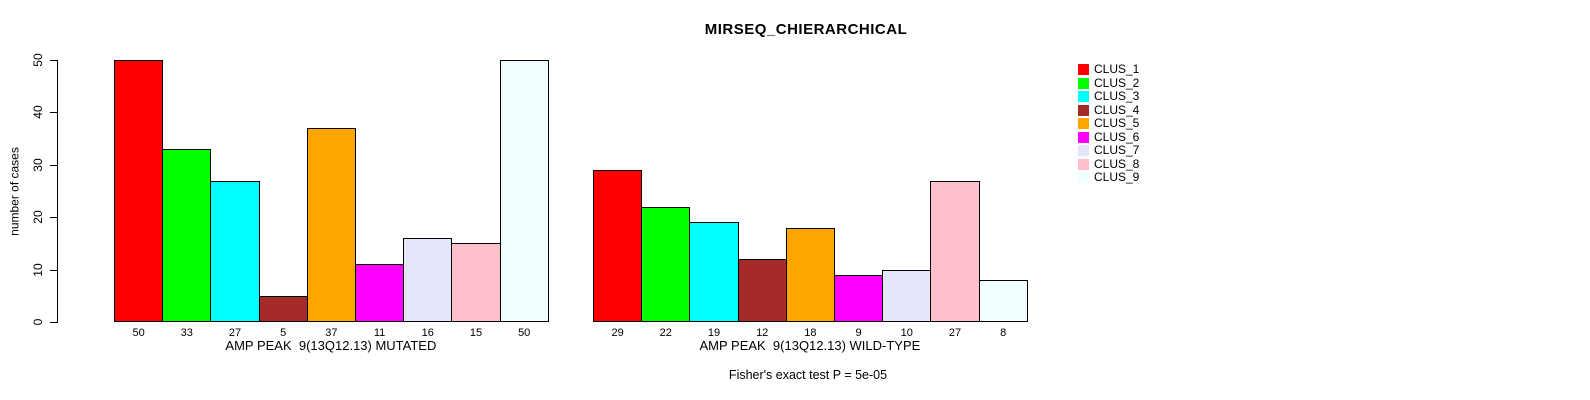 The image size is (1590, 400). I want to click on bar-value-label: 19, so click(714, 333).